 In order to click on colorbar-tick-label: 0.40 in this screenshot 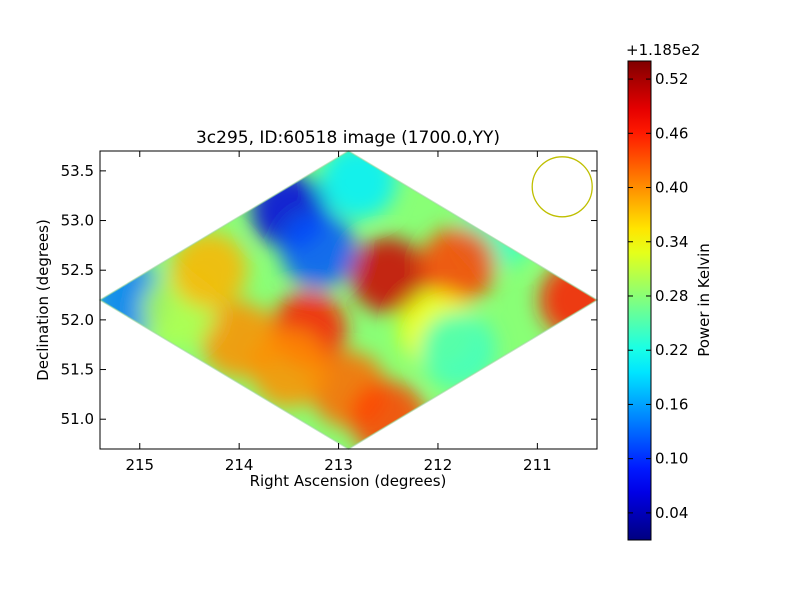, I will do `click(671, 188)`.